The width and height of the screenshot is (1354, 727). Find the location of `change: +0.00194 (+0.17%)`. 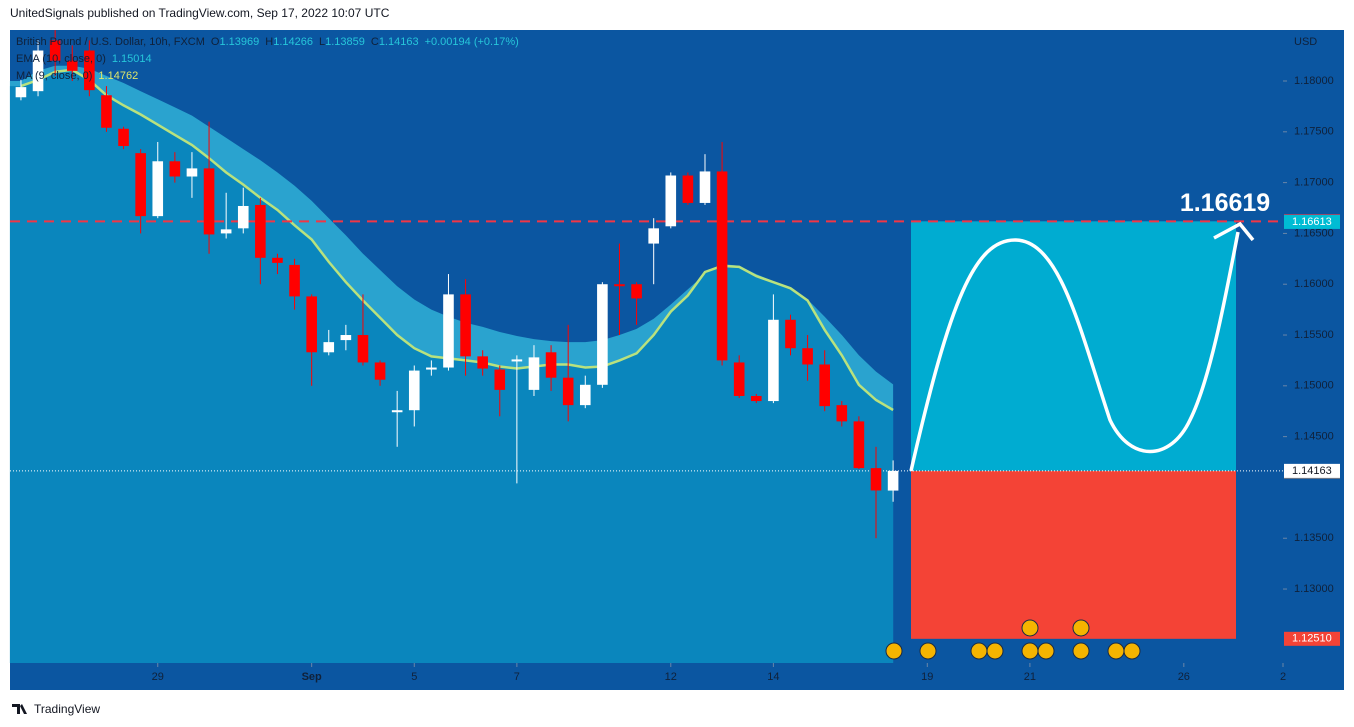

change: +0.00194 (+0.17%) is located at coordinates (472, 42).